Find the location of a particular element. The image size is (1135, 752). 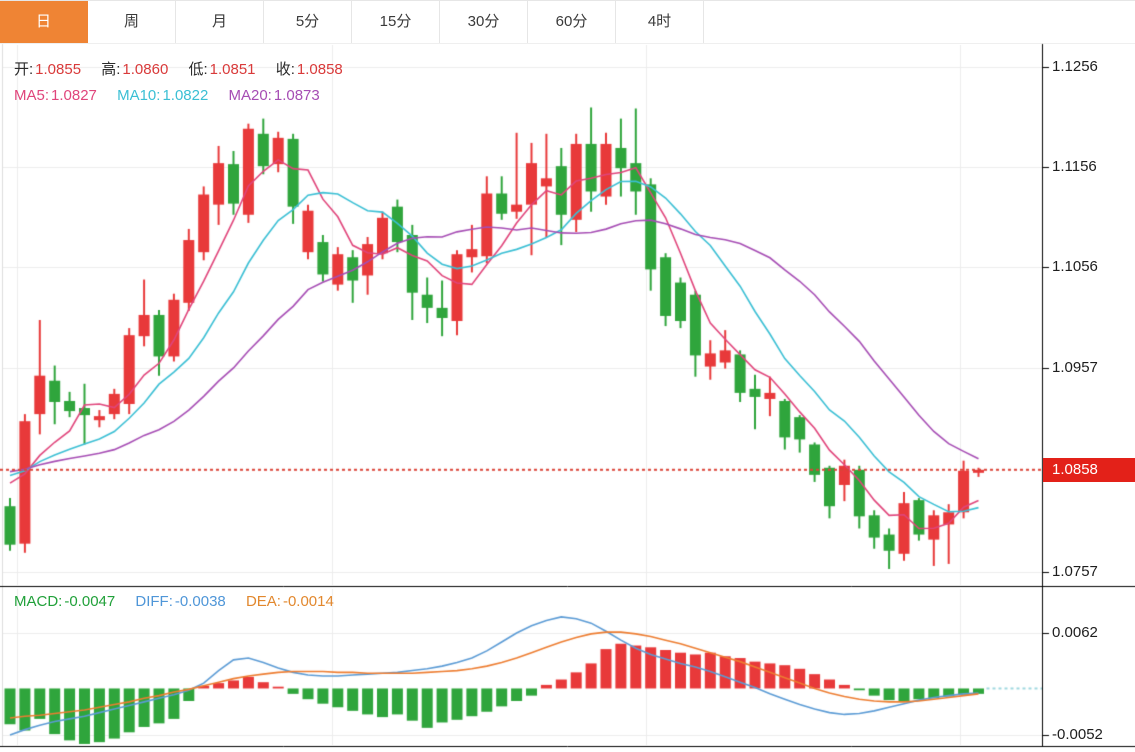

open-label: 开: is located at coordinates (24, 69).